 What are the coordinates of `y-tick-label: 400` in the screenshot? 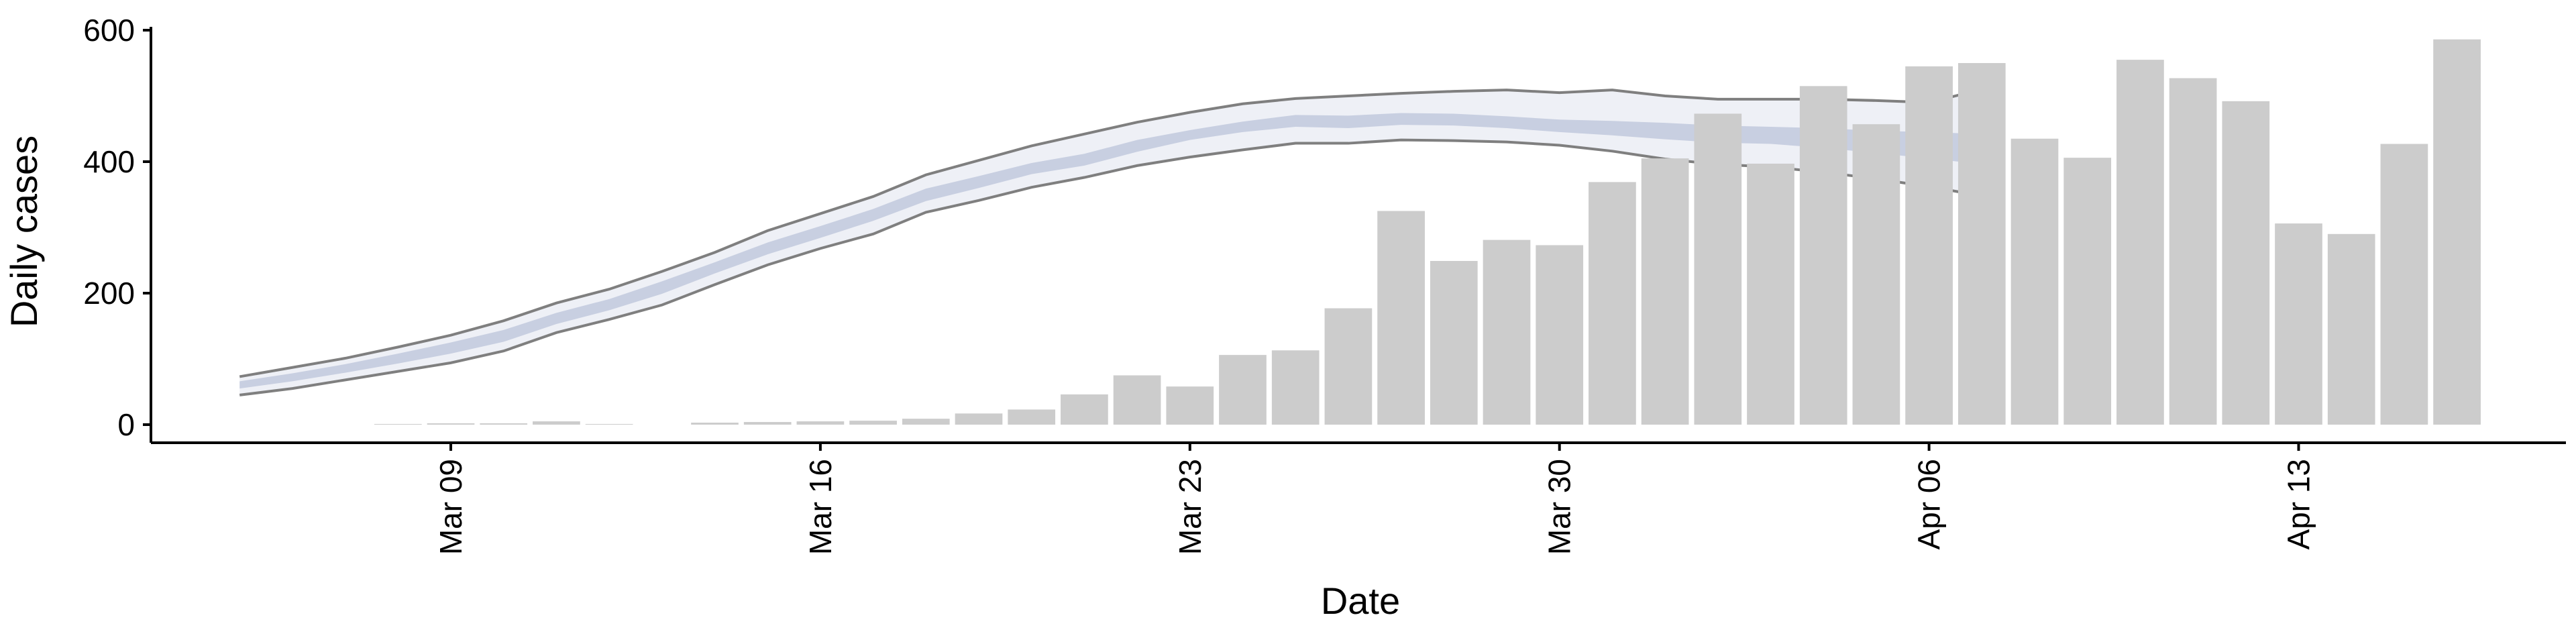 It's located at (109, 161).